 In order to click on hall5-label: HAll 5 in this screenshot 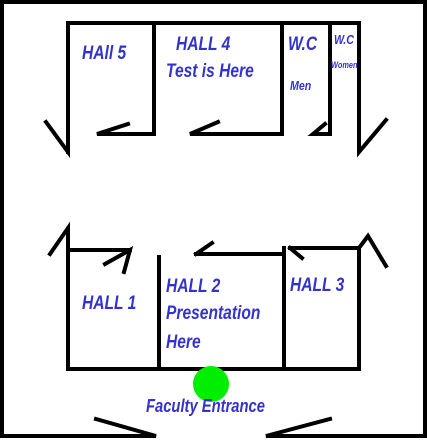, I will do `click(104, 53)`.